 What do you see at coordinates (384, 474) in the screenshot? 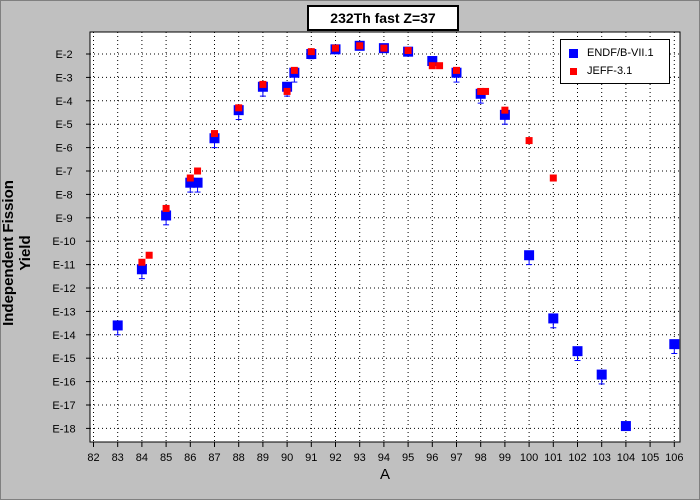
I see `x-axis-label: A` at bounding box center [384, 474].